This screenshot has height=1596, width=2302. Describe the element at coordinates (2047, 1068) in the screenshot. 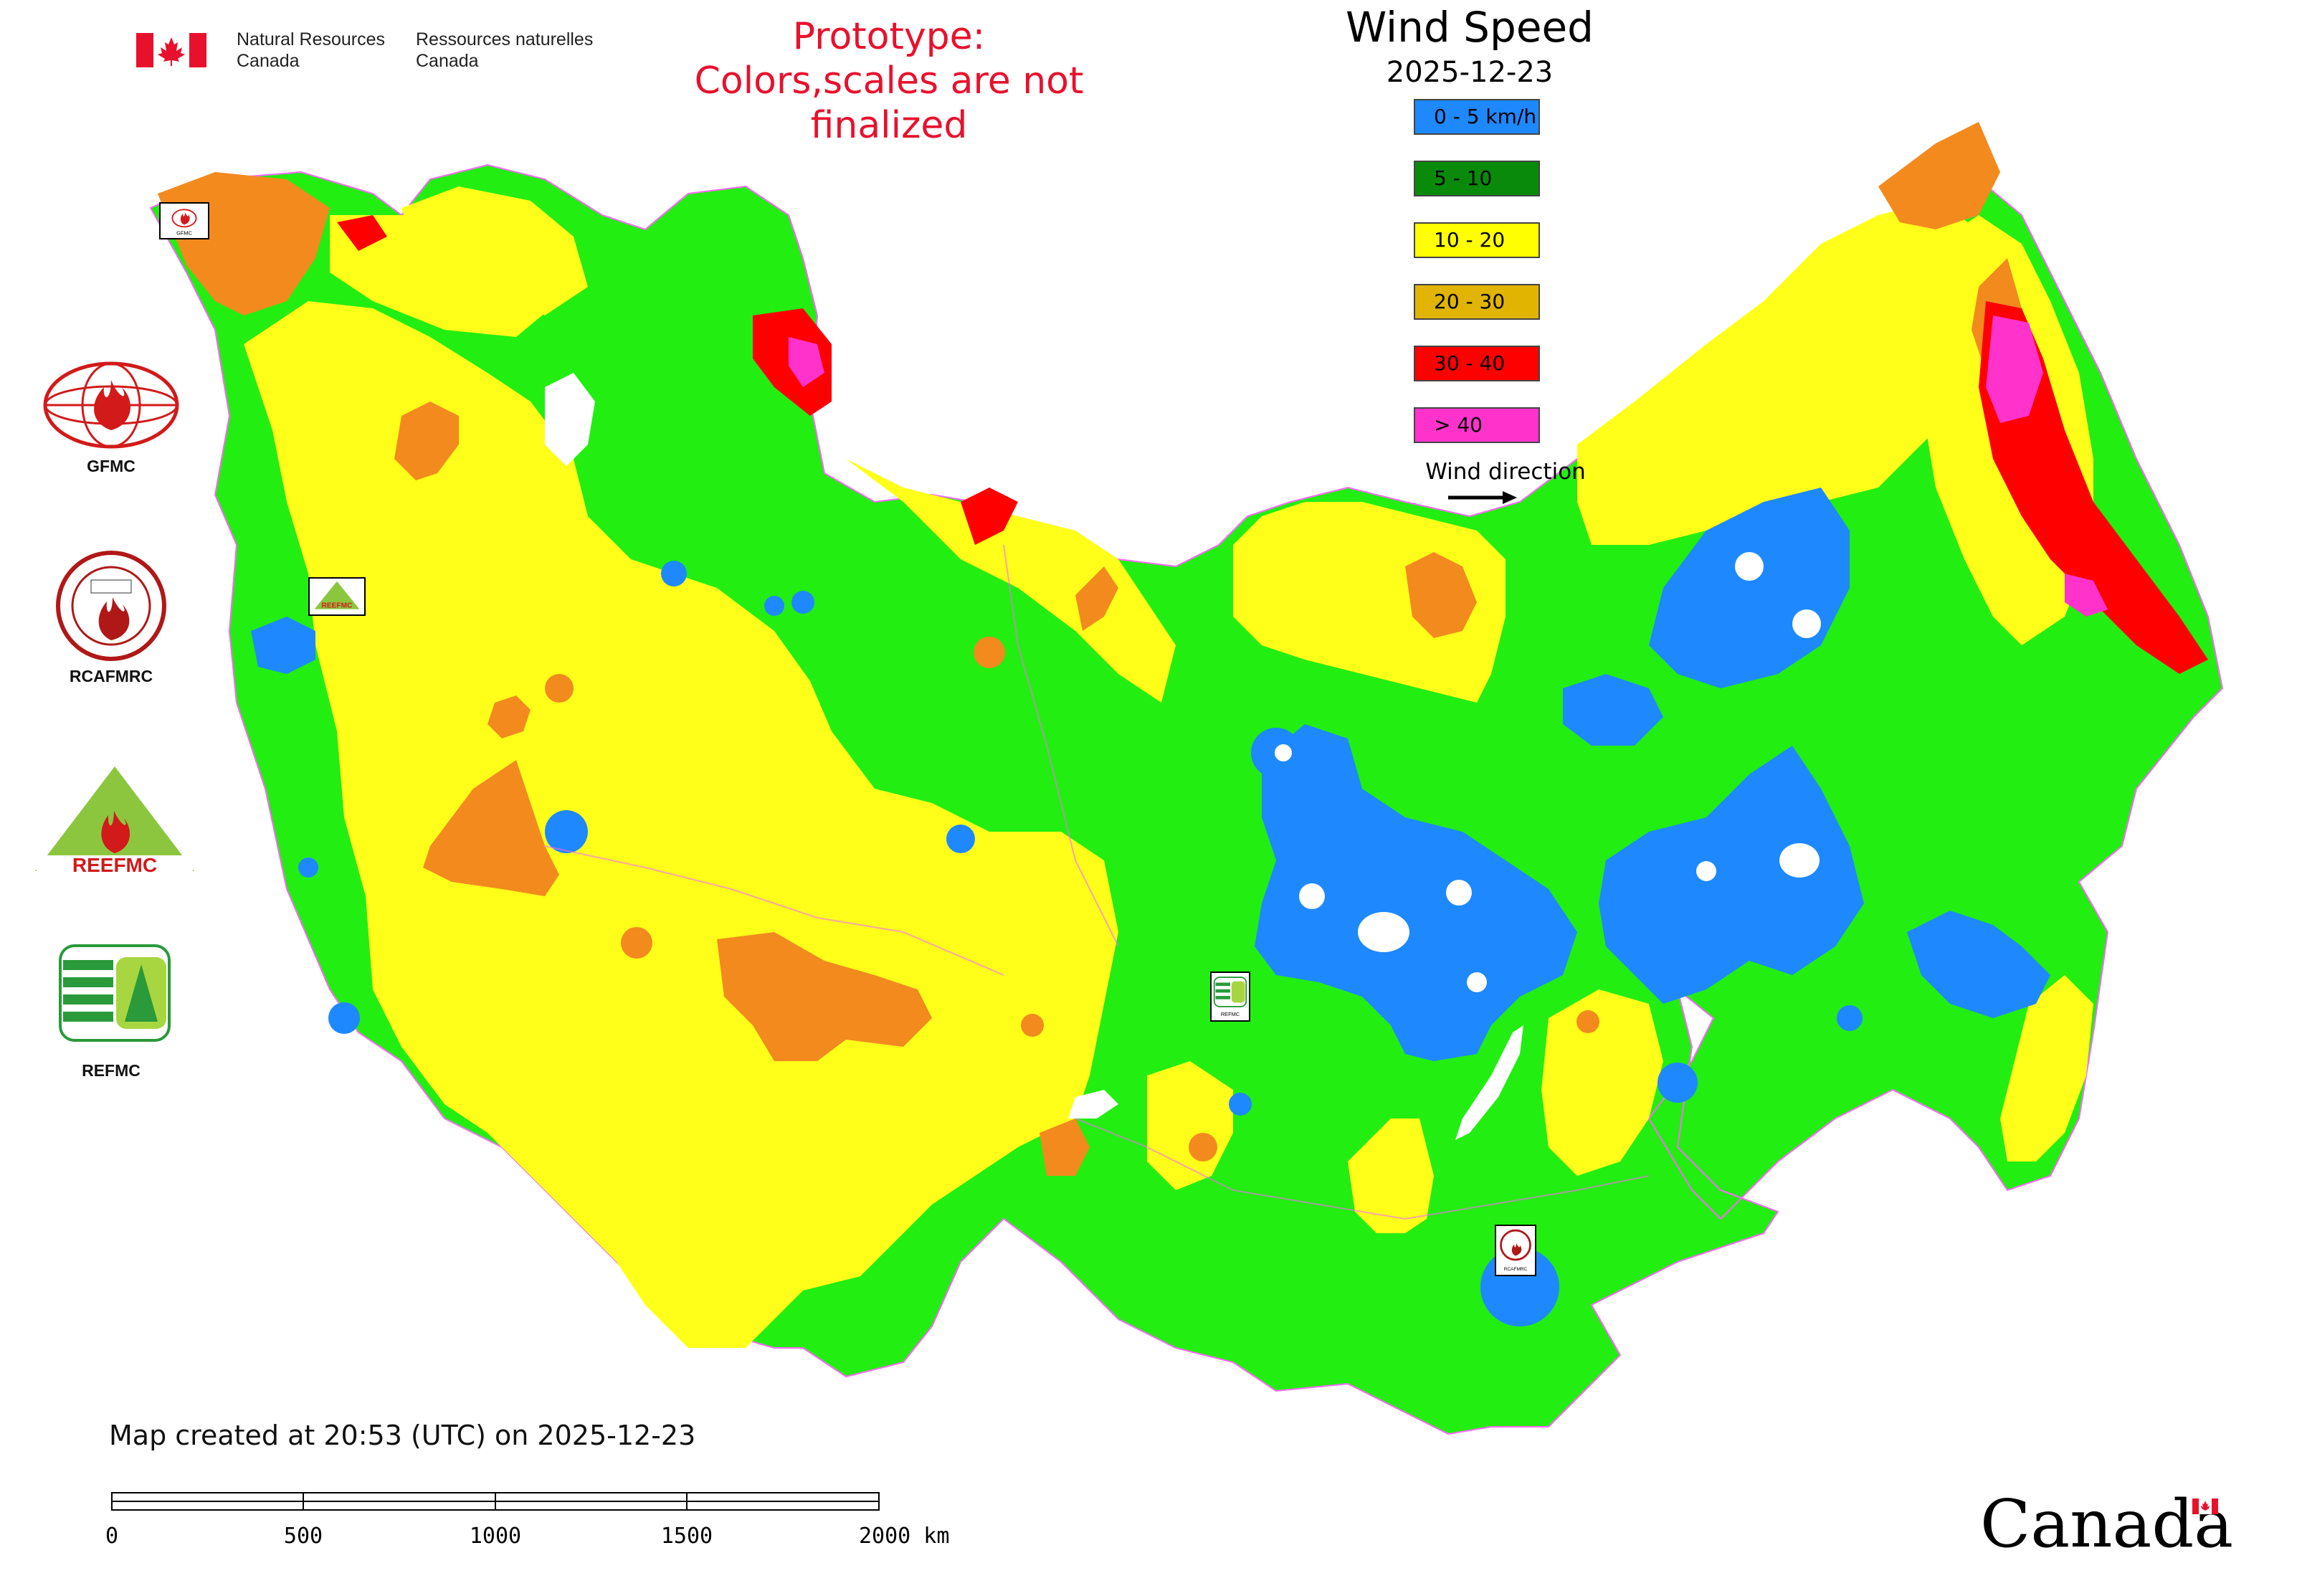

I see `yellow-sakhalin` at that location.